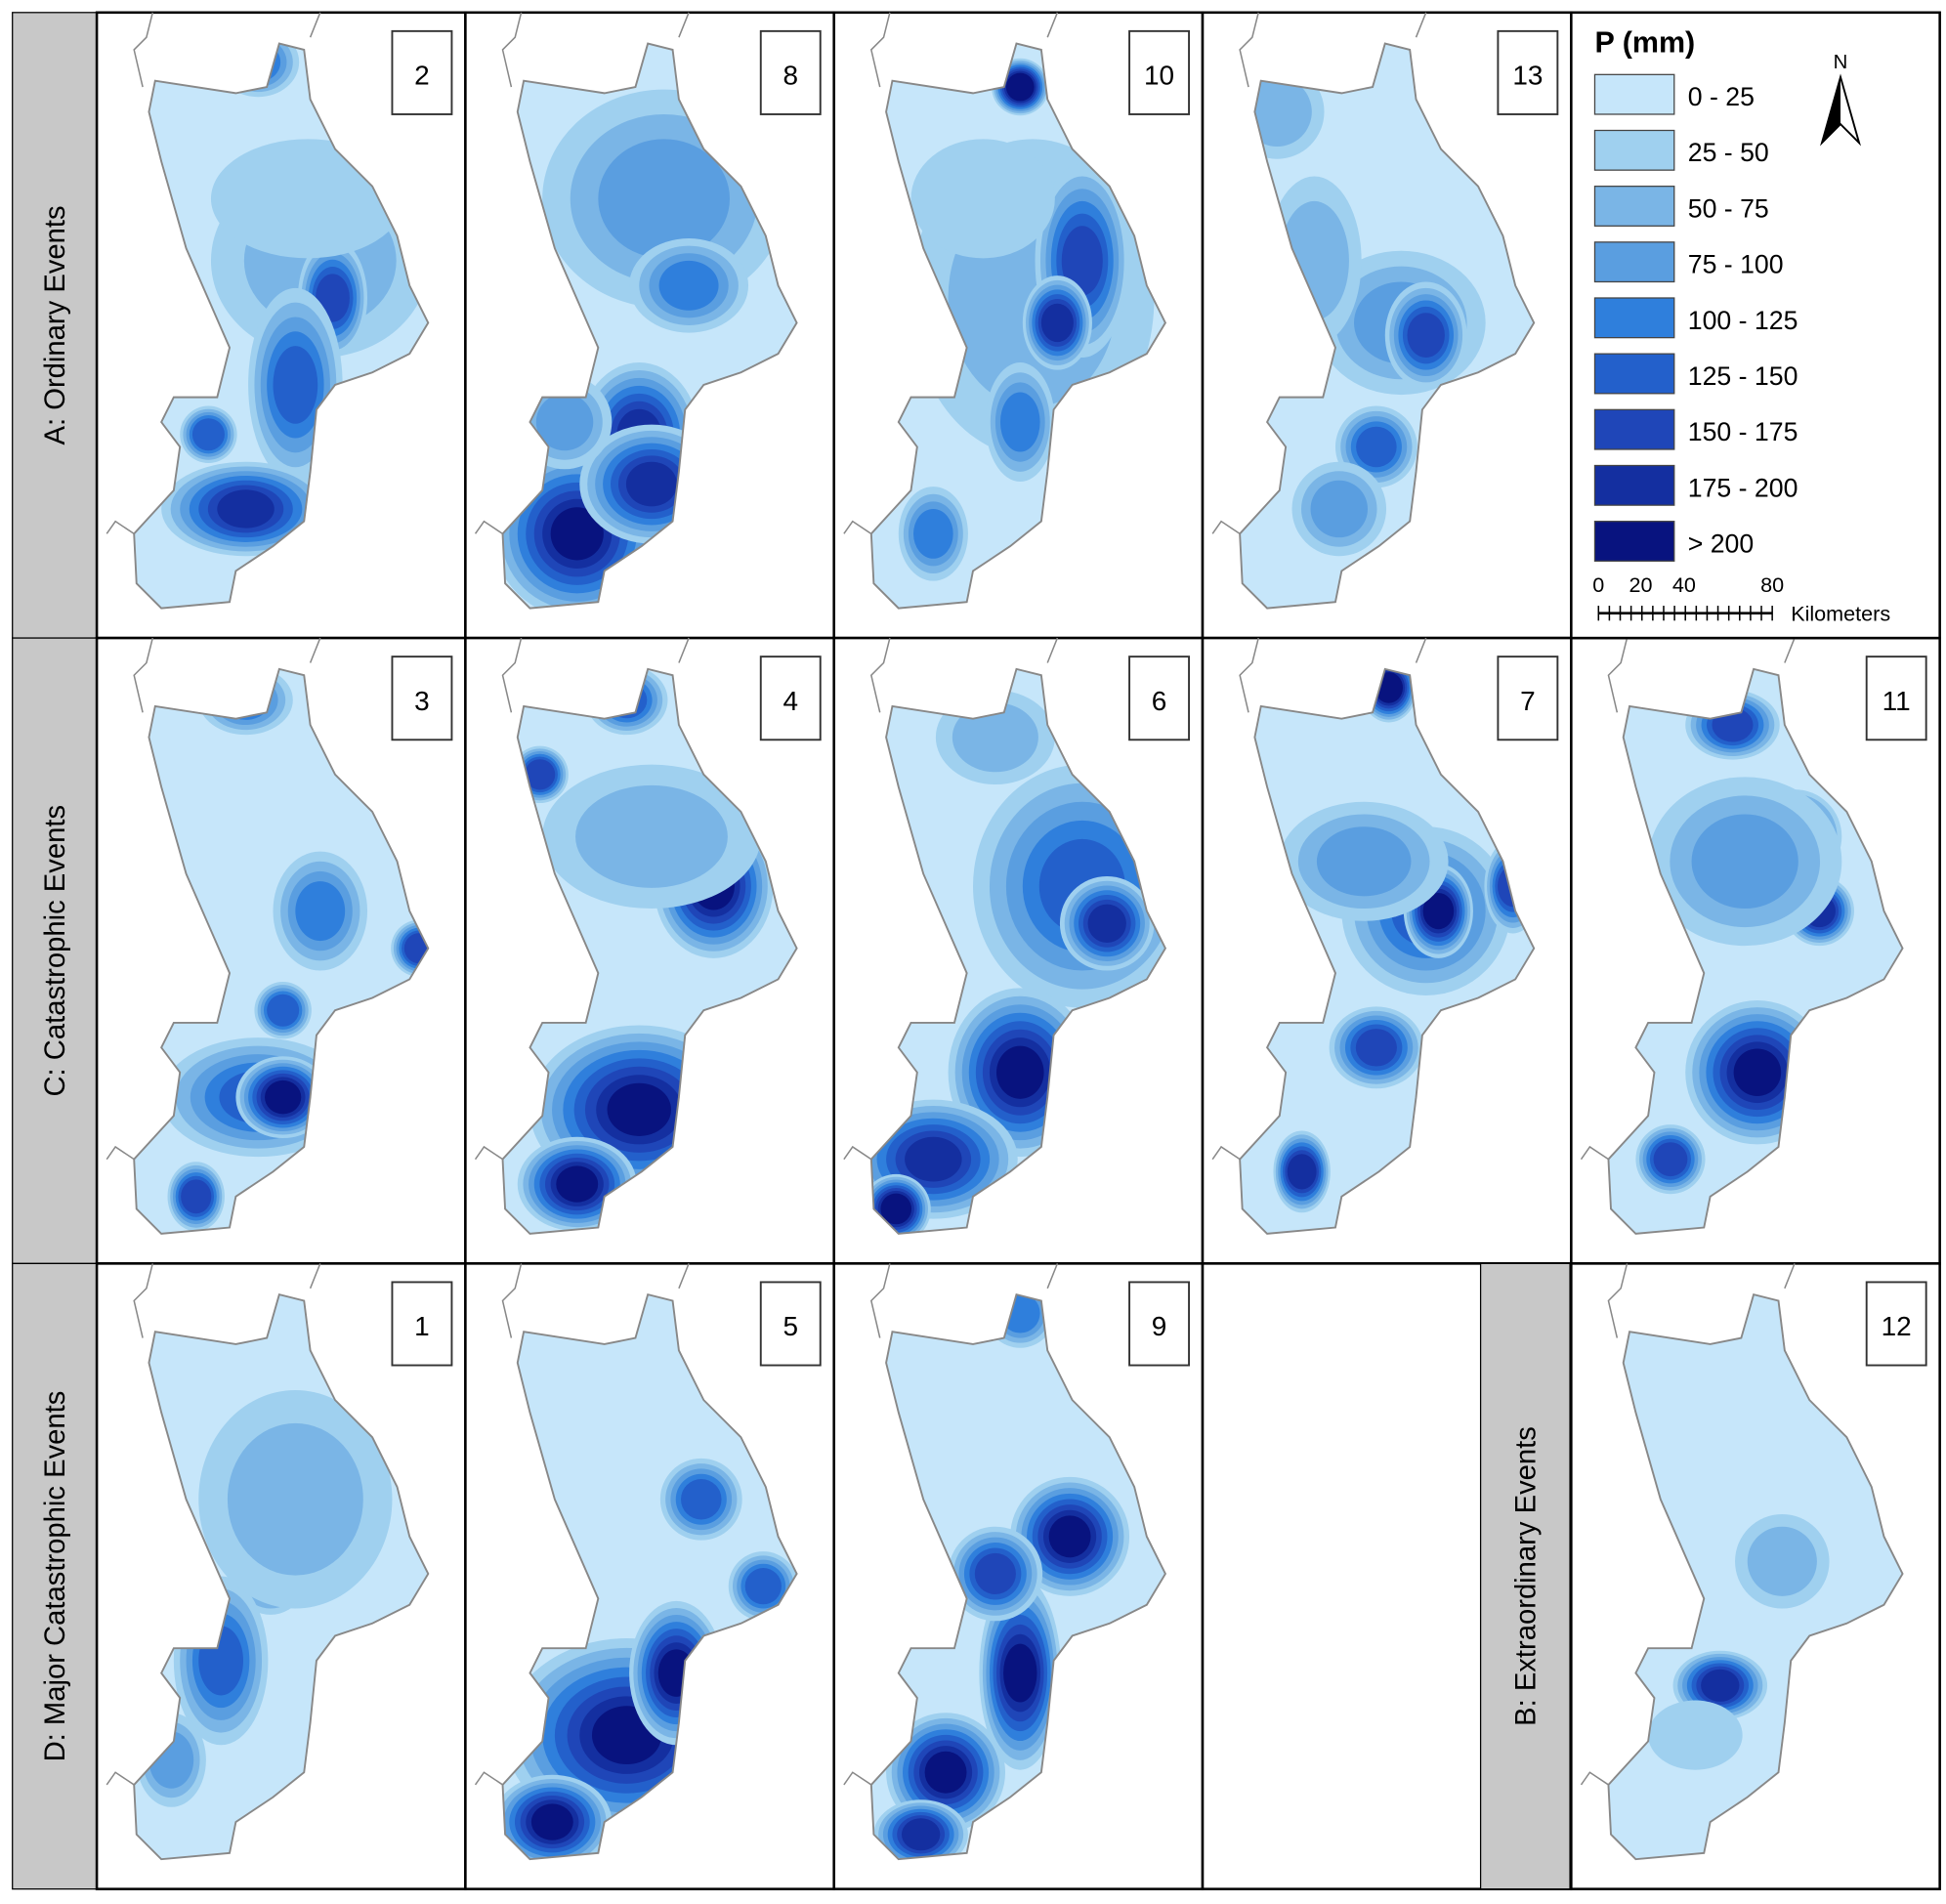 Image resolution: width=1946 pixels, height=1904 pixels. Describe the element at coordinates (1841, 62) in the screenshot. I see `north-label: N` at that location.